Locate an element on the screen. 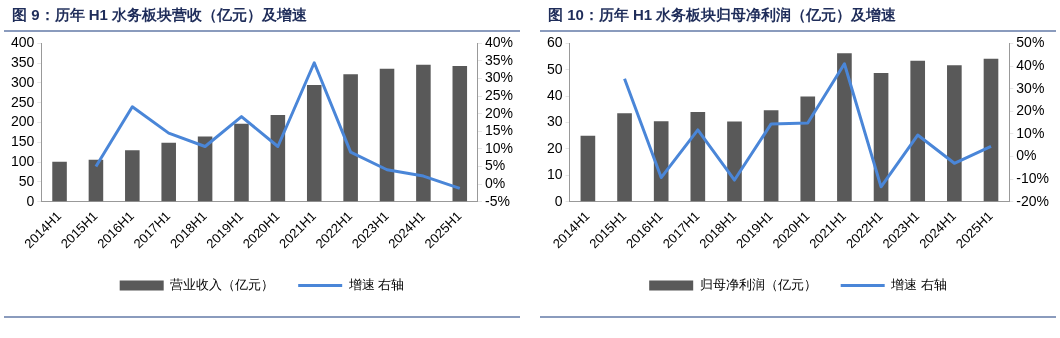 The width and height of the screenshot is (1060, 338). y2-tick-label: 50% is located at coordinates (1030, 42).